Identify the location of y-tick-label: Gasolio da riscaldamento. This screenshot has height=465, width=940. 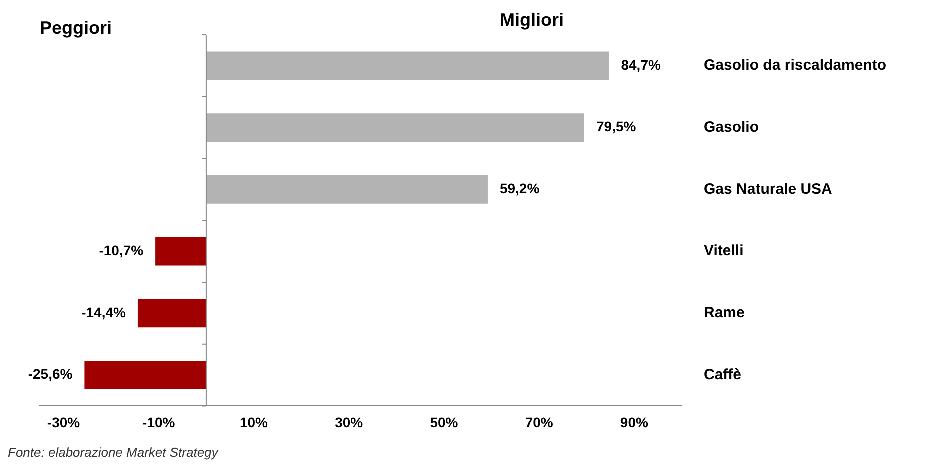
(795, 65).